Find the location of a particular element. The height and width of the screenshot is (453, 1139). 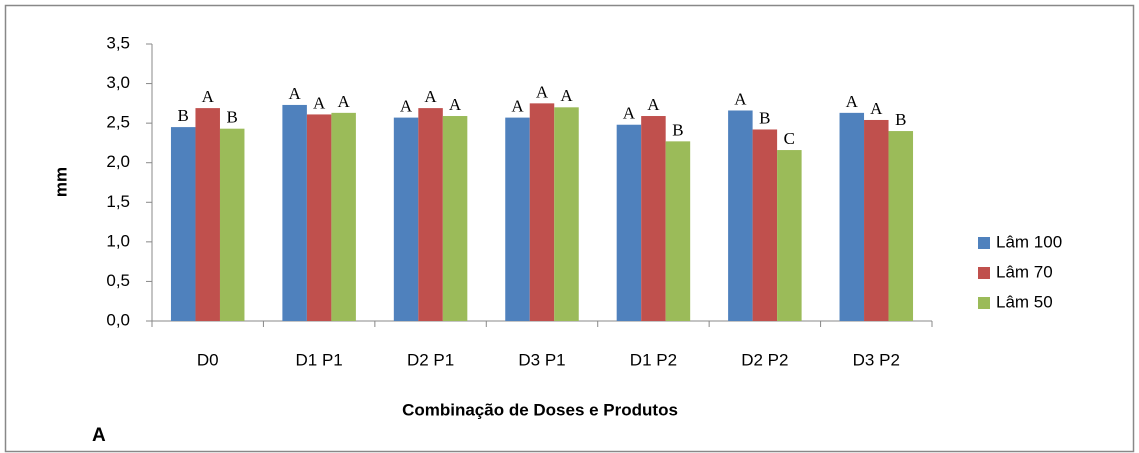

x-axis-label: Combinação de Doses e Produtos is located at coordinates (540, 409).